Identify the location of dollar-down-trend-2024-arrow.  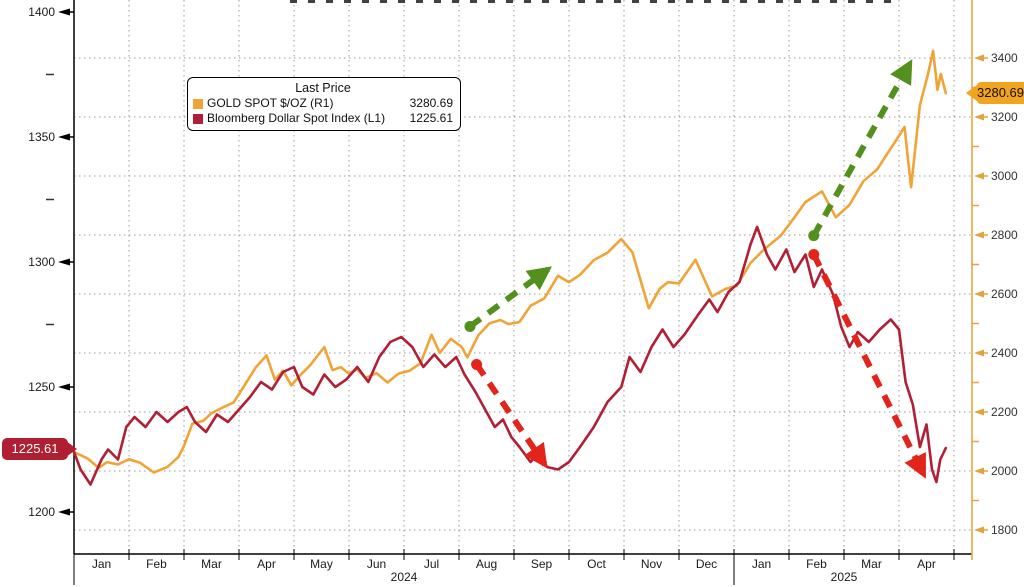
(511, 415).